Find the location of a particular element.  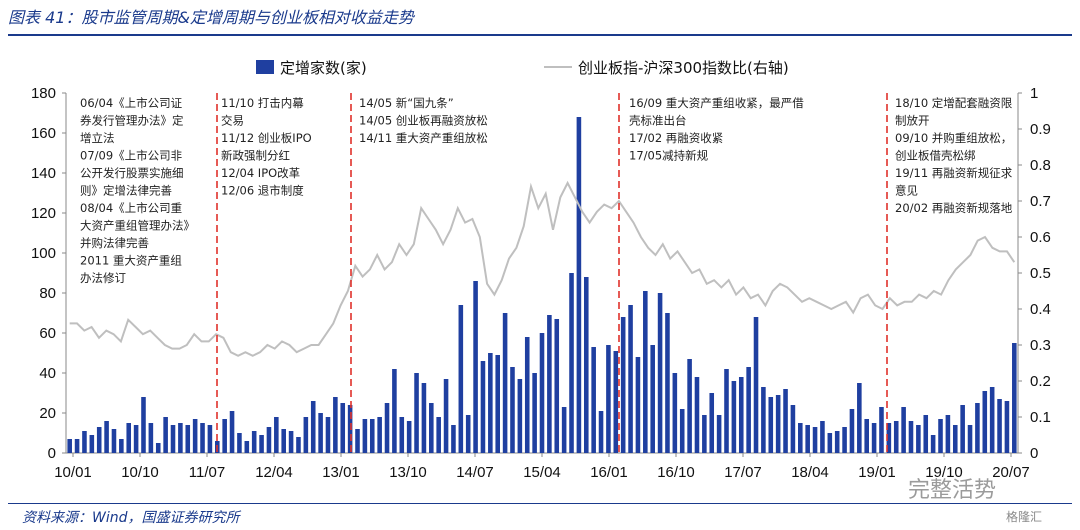

legend-label-bars: 定增家数(家) is located at coordinates (323, 68).